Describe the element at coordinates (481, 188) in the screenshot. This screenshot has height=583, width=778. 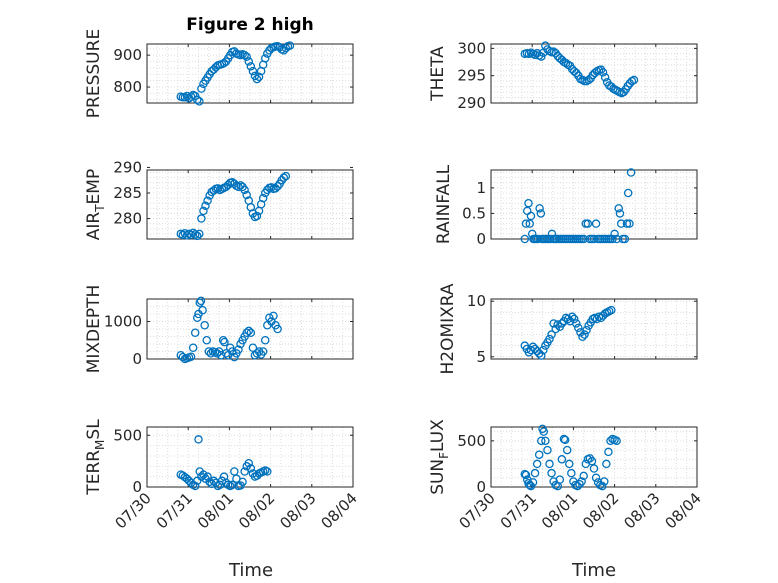
I see `y-tick-label: 1` at that location.